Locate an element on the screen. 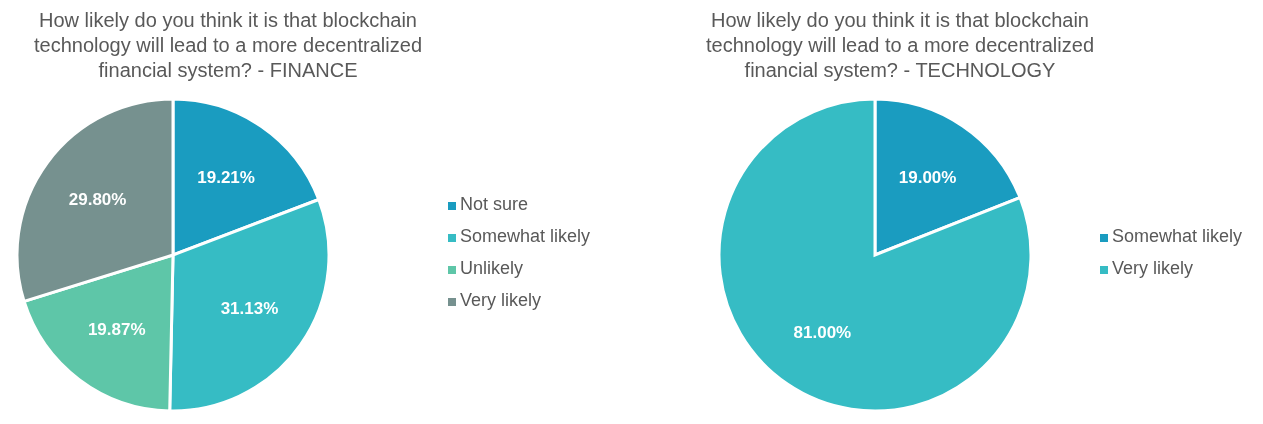  data-label: 19.00% is located at coordinates (927, 178).